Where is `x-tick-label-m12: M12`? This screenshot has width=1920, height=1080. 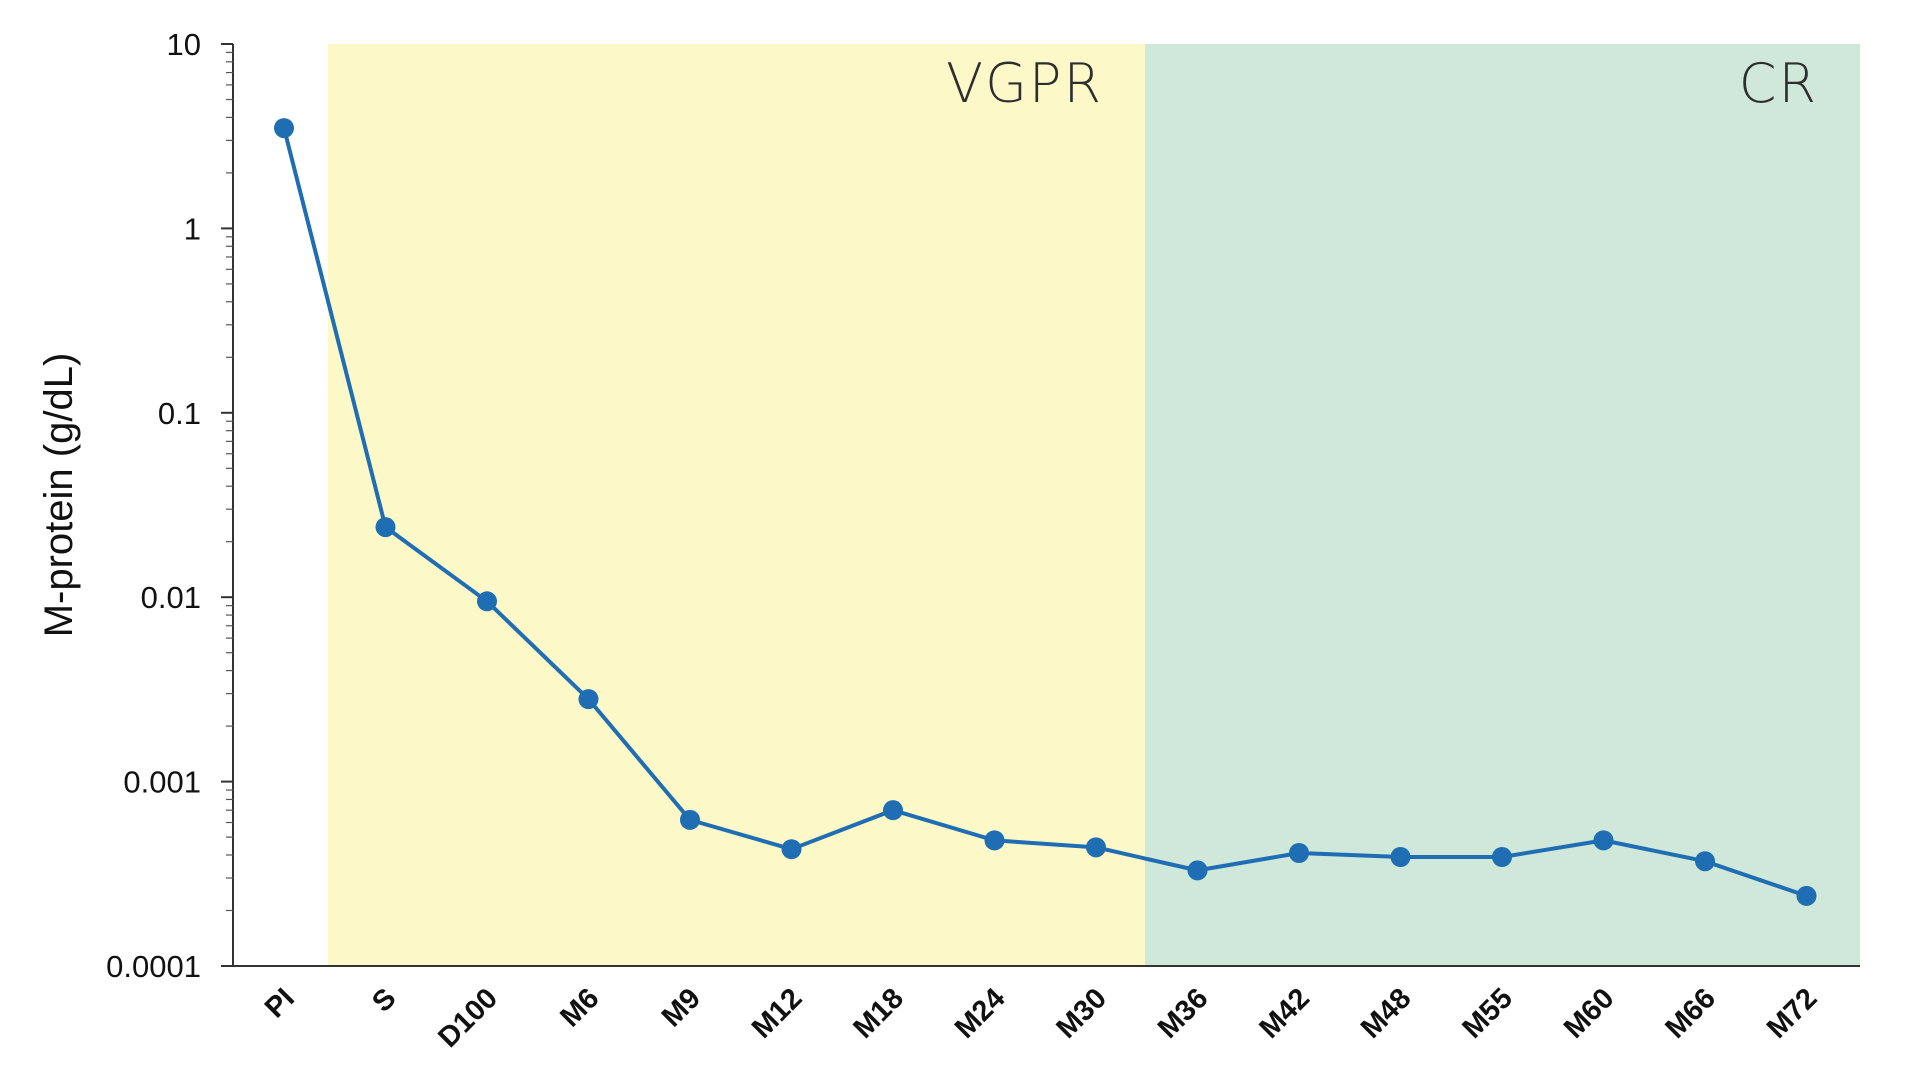 x-tick-label-m12: M12 is located at coordinates (777, 1013).